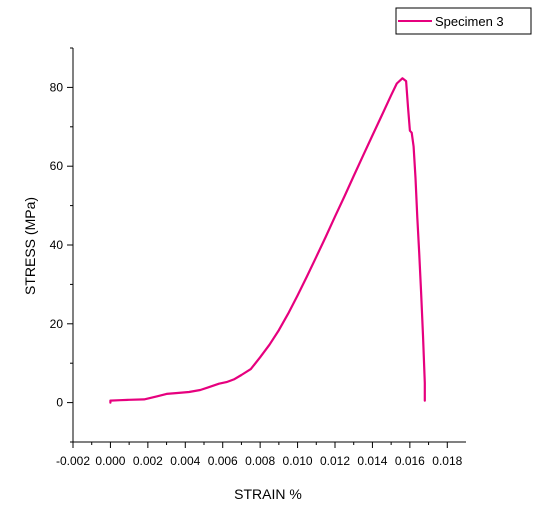 Image resolution: width=533 pixels, height=506 pixels. Describe the element at coordinates (410, 461) in the screenshot. I see `x-tick-label: 0.016` at that location.